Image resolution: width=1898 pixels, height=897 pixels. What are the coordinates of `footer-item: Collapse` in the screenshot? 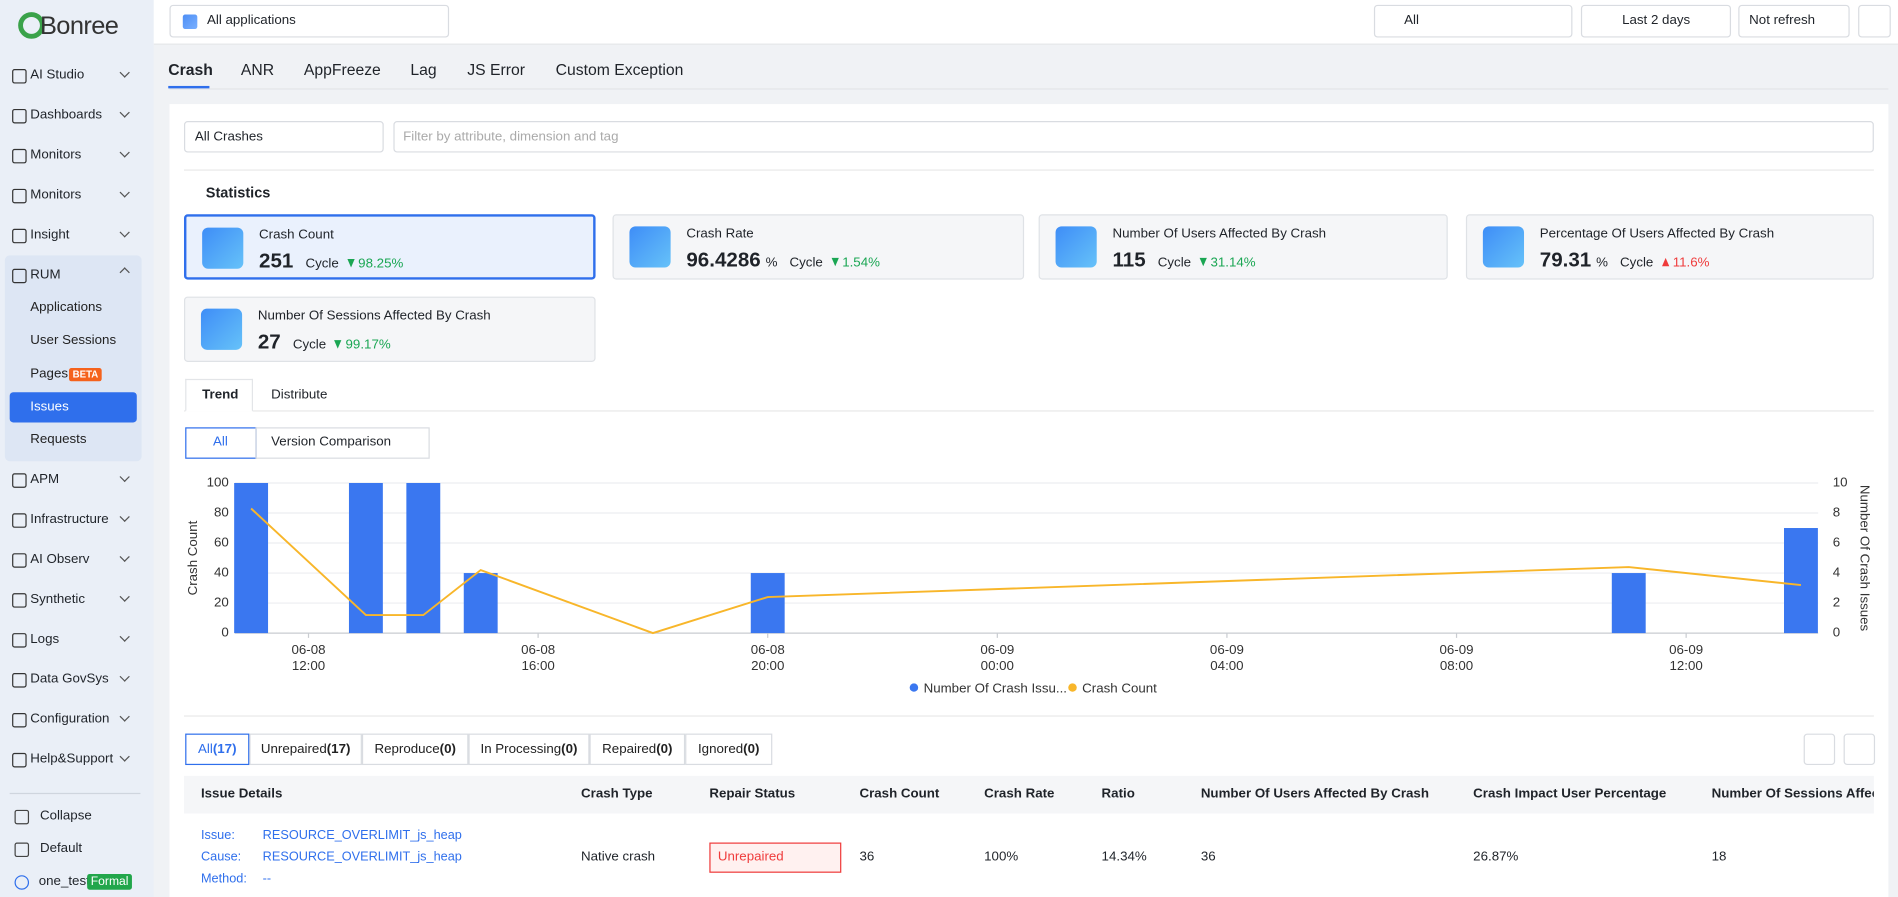 It's located at (65, 816).